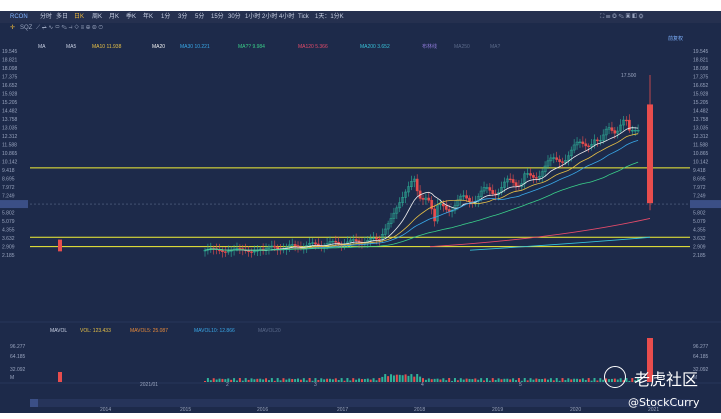 This screenshot has width=721, height=419. What do you see at coordinates (329, 17) in the screenshot?
I see `period-tab: 1天：1分K` at bounding box center [329, 17].